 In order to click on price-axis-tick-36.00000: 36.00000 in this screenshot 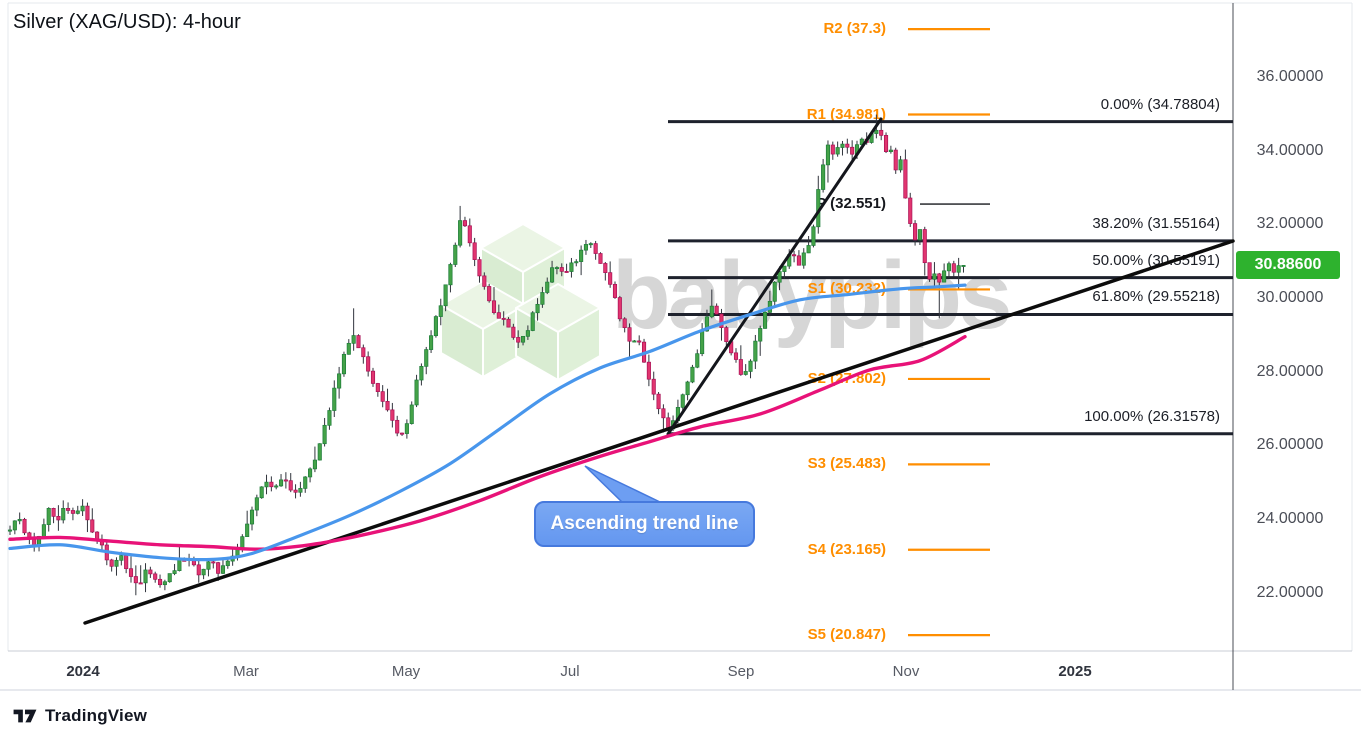, I will do `click(1290, 76)`.